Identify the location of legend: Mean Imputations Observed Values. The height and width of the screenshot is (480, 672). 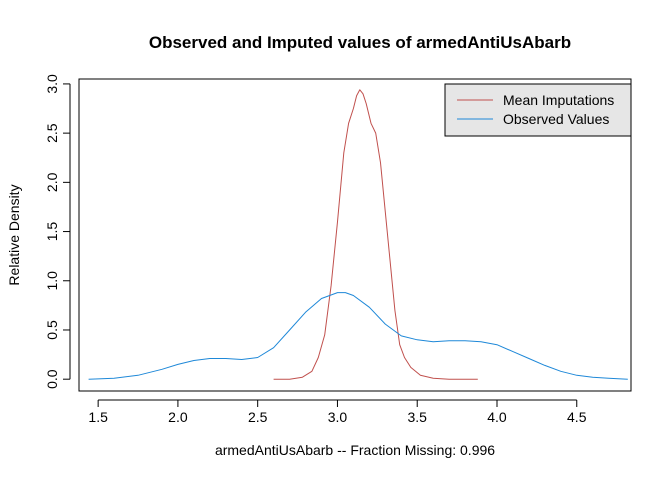
(538, 110).